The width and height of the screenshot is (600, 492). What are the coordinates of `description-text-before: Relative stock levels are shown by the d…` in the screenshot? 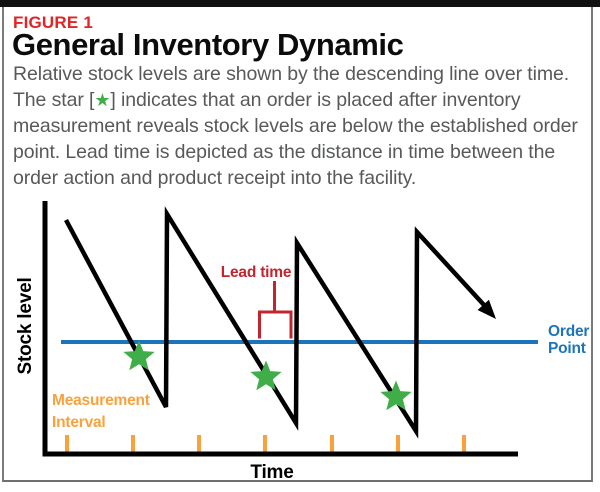 It's located at (291, 87).